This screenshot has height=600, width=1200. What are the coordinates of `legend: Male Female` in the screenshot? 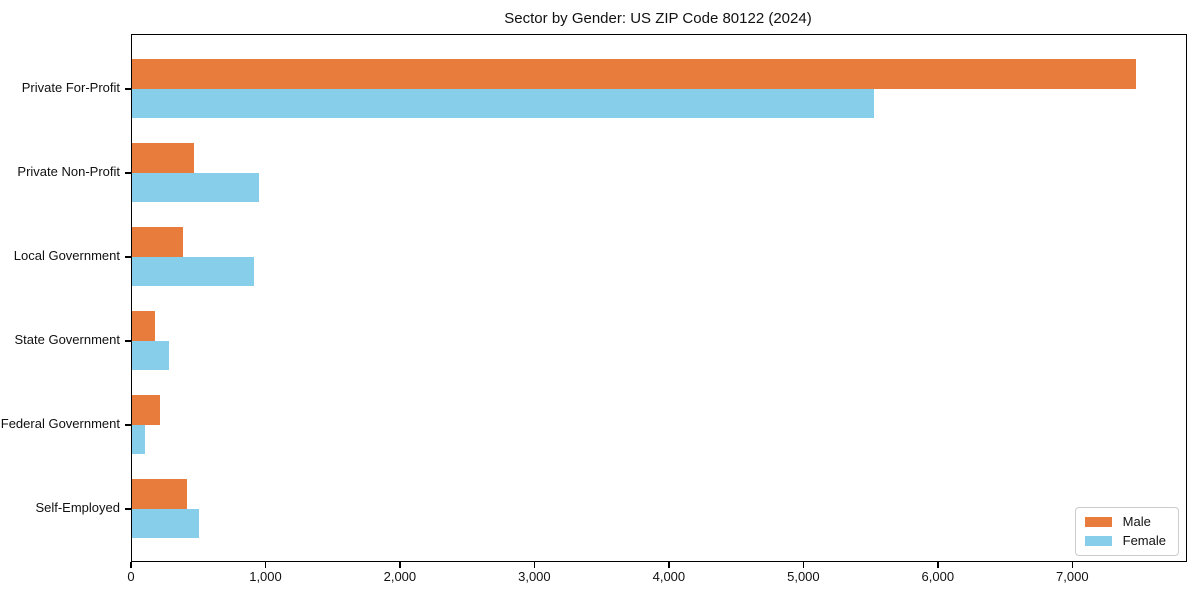 It's located at (1126, 531).